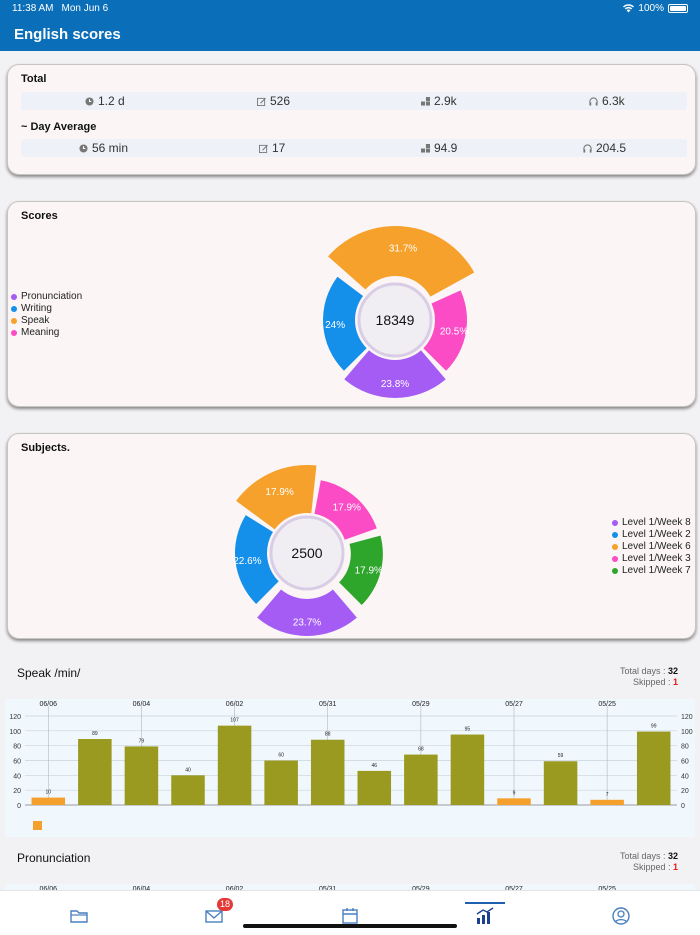  I want to click on y-tick-label: 40, so click(17, 776).